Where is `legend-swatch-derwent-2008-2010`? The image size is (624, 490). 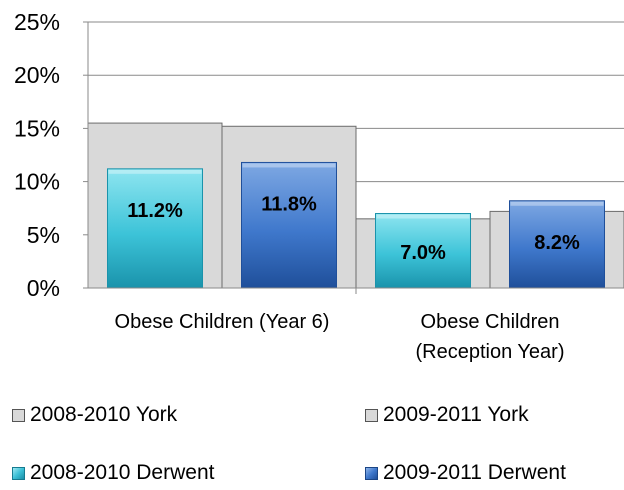
legend-swatch-derwent-2008-2010 is located at coordinates (18, 473).